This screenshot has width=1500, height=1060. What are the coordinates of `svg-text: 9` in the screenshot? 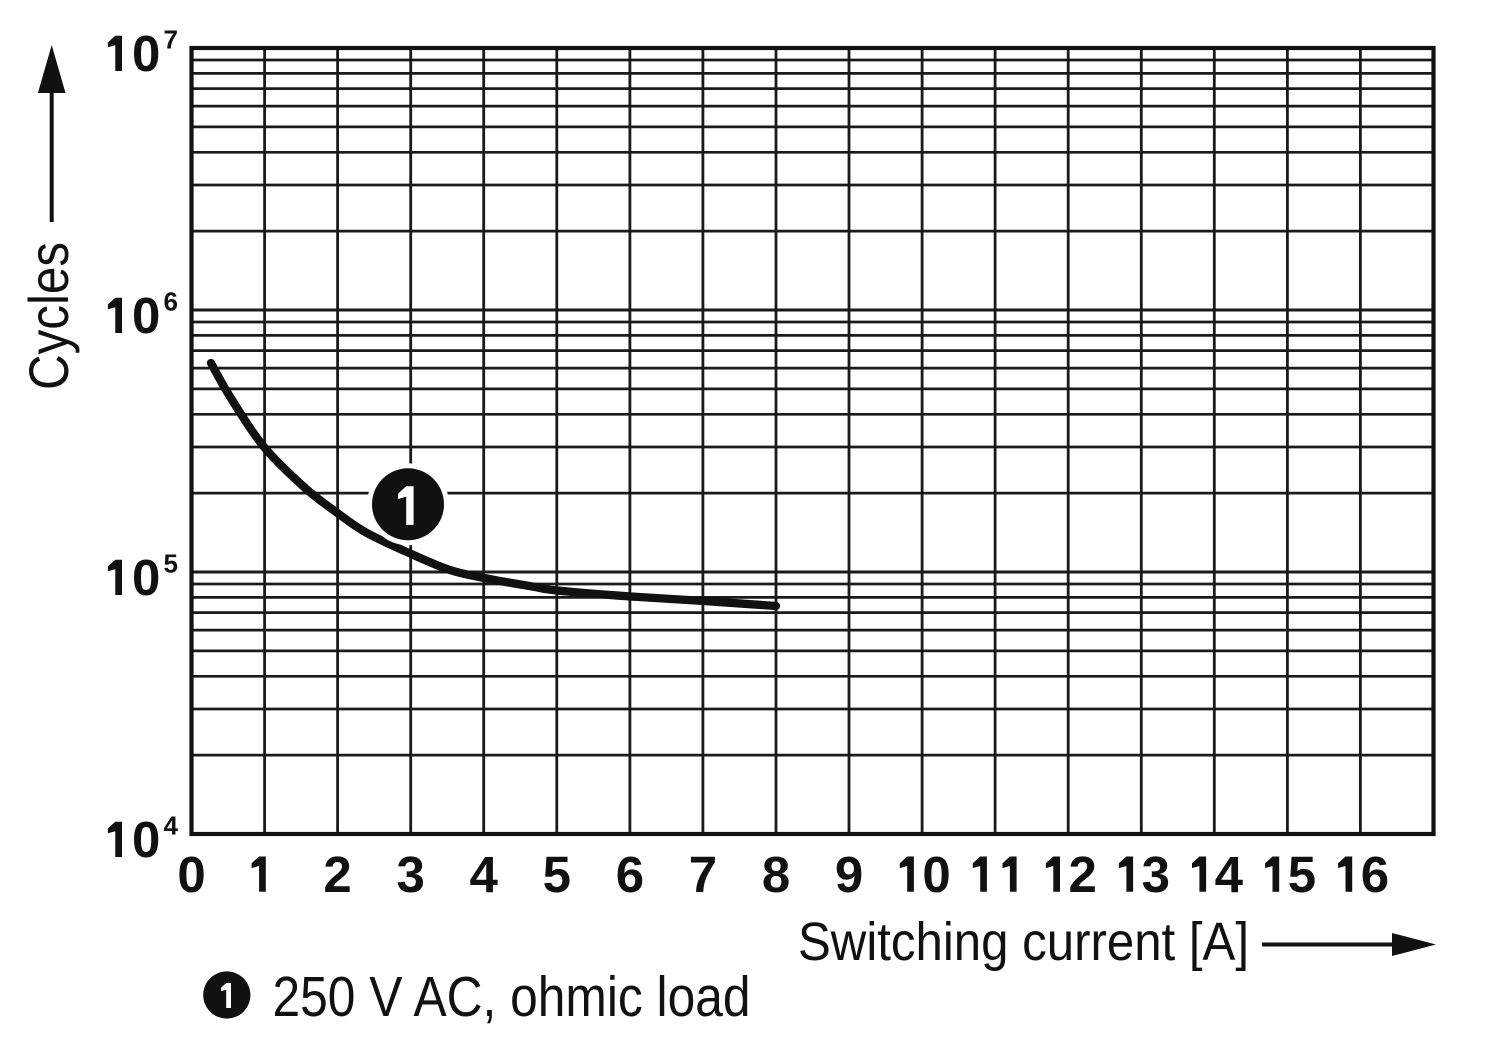 It's located at (849, 874).